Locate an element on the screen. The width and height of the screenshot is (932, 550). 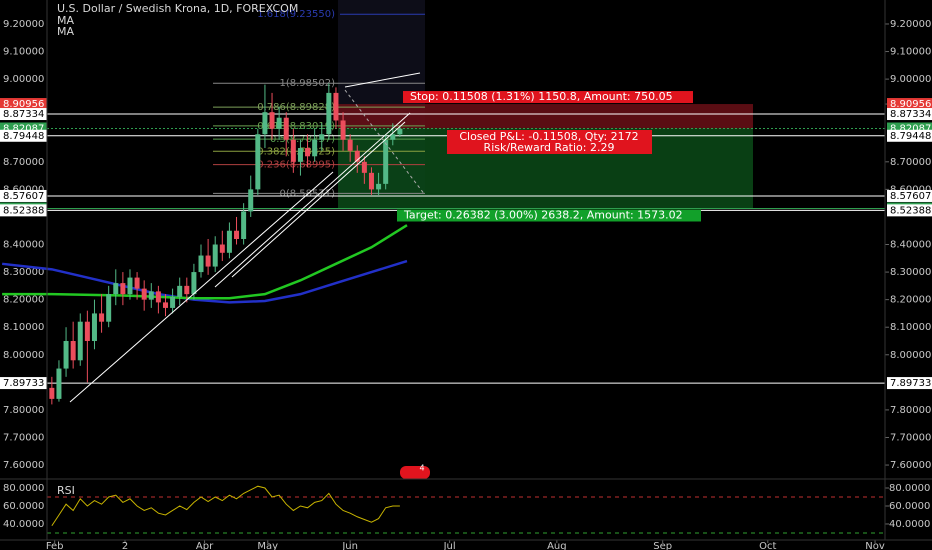
y-tick-label: 9.00000 is located at coordinates (910, 79).